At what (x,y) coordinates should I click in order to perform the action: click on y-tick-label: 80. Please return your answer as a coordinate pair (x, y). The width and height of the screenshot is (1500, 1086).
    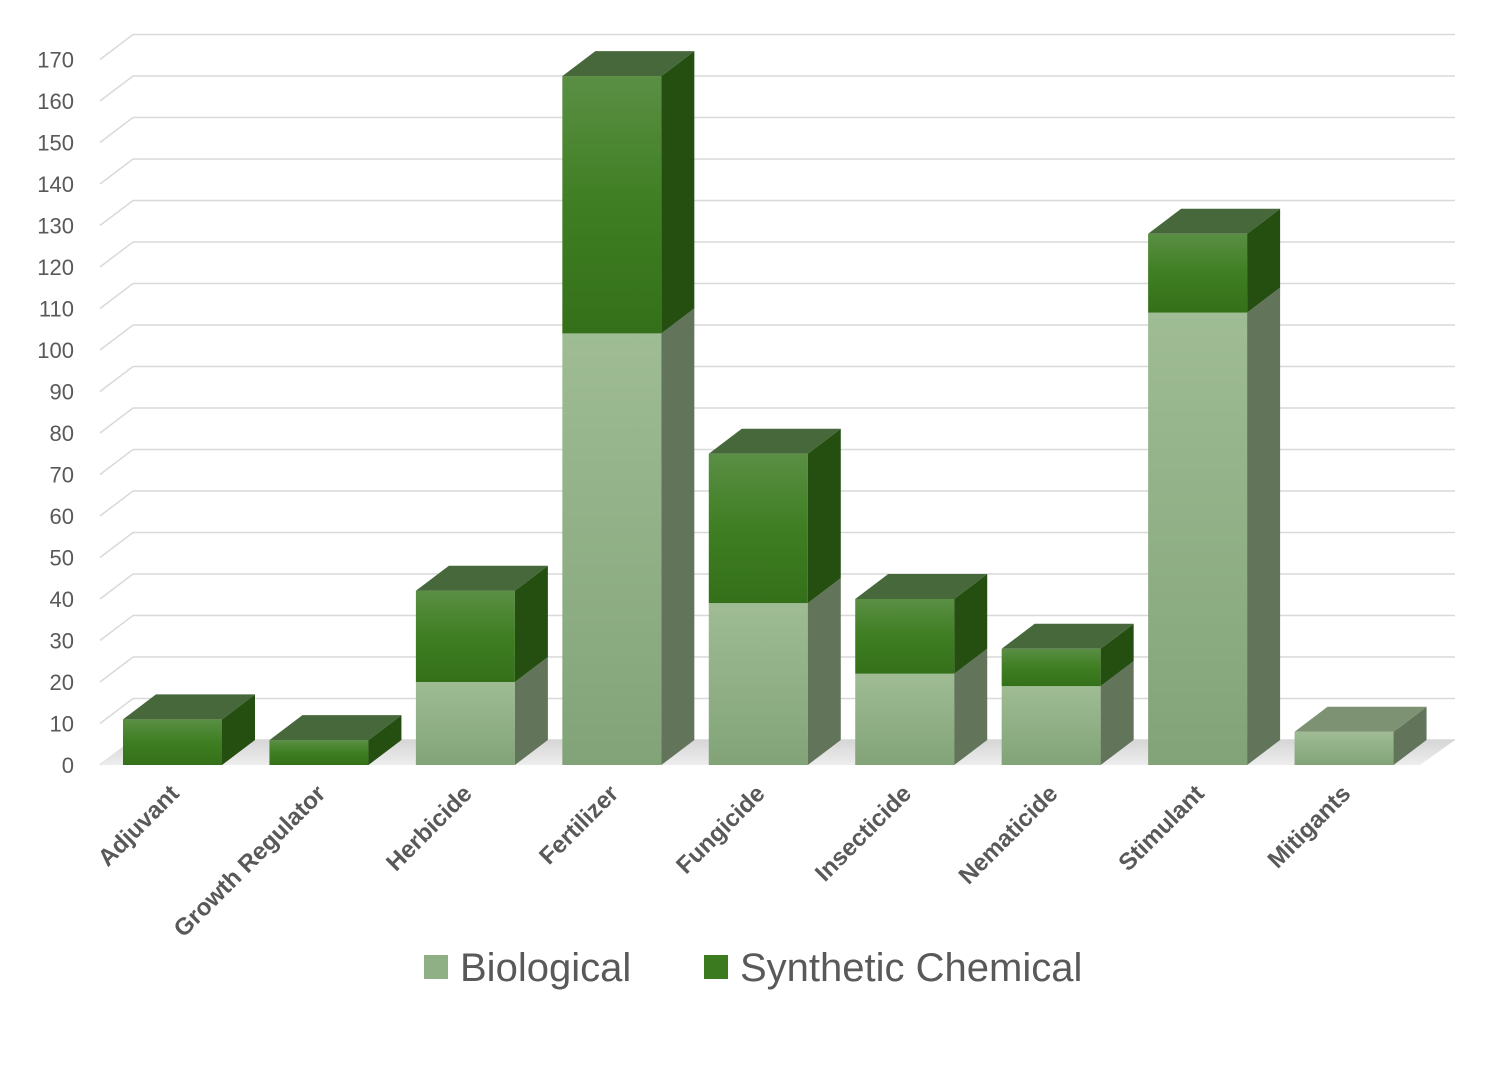
    Looking at the image, I should click on (62, 433).